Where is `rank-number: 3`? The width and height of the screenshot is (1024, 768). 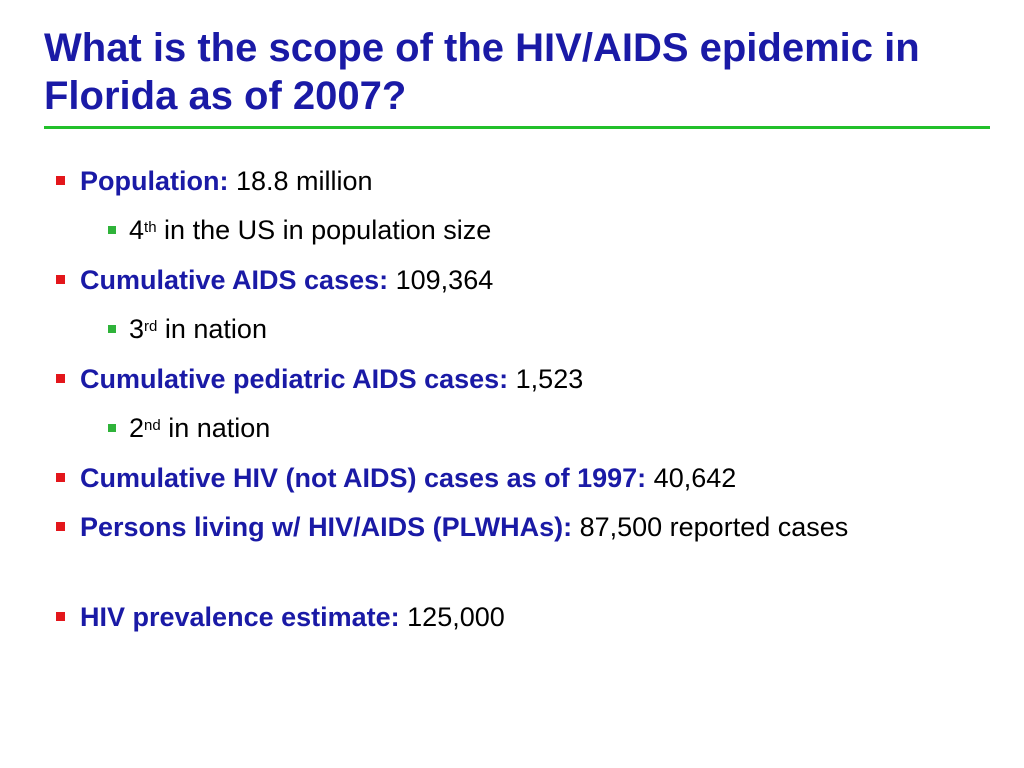 rank-number: 3 is located at coordinates (137, 329).